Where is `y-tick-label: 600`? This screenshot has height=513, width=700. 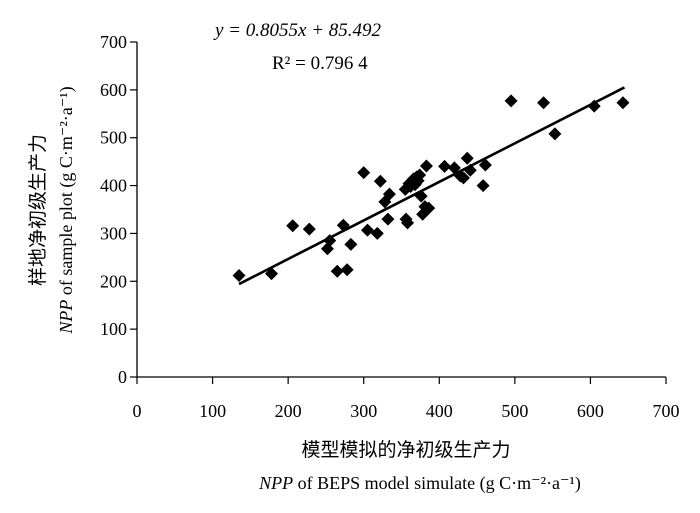 y-tick-label: 600 is located at coordinates (113, 90).